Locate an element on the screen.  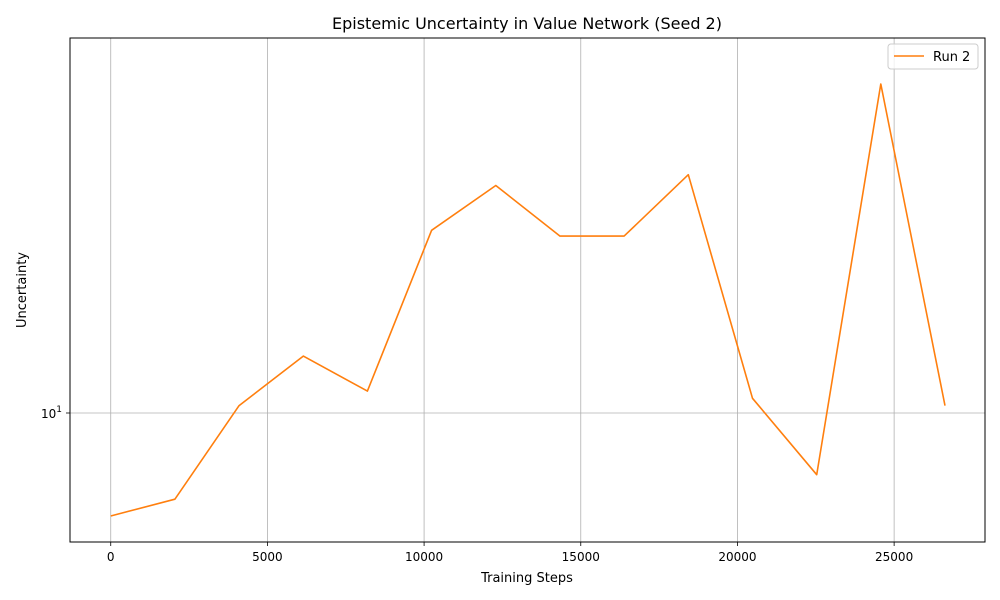
legend-label-run-2: Run 2 is located at coordinates (951, 57).